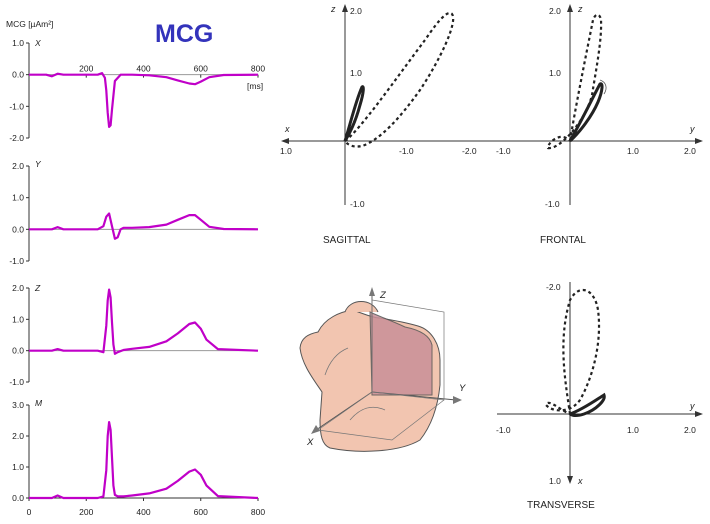  Describe the element at coordinates (355, 384) in the screenshot. I see `torso-shoulder-fold` at that location.